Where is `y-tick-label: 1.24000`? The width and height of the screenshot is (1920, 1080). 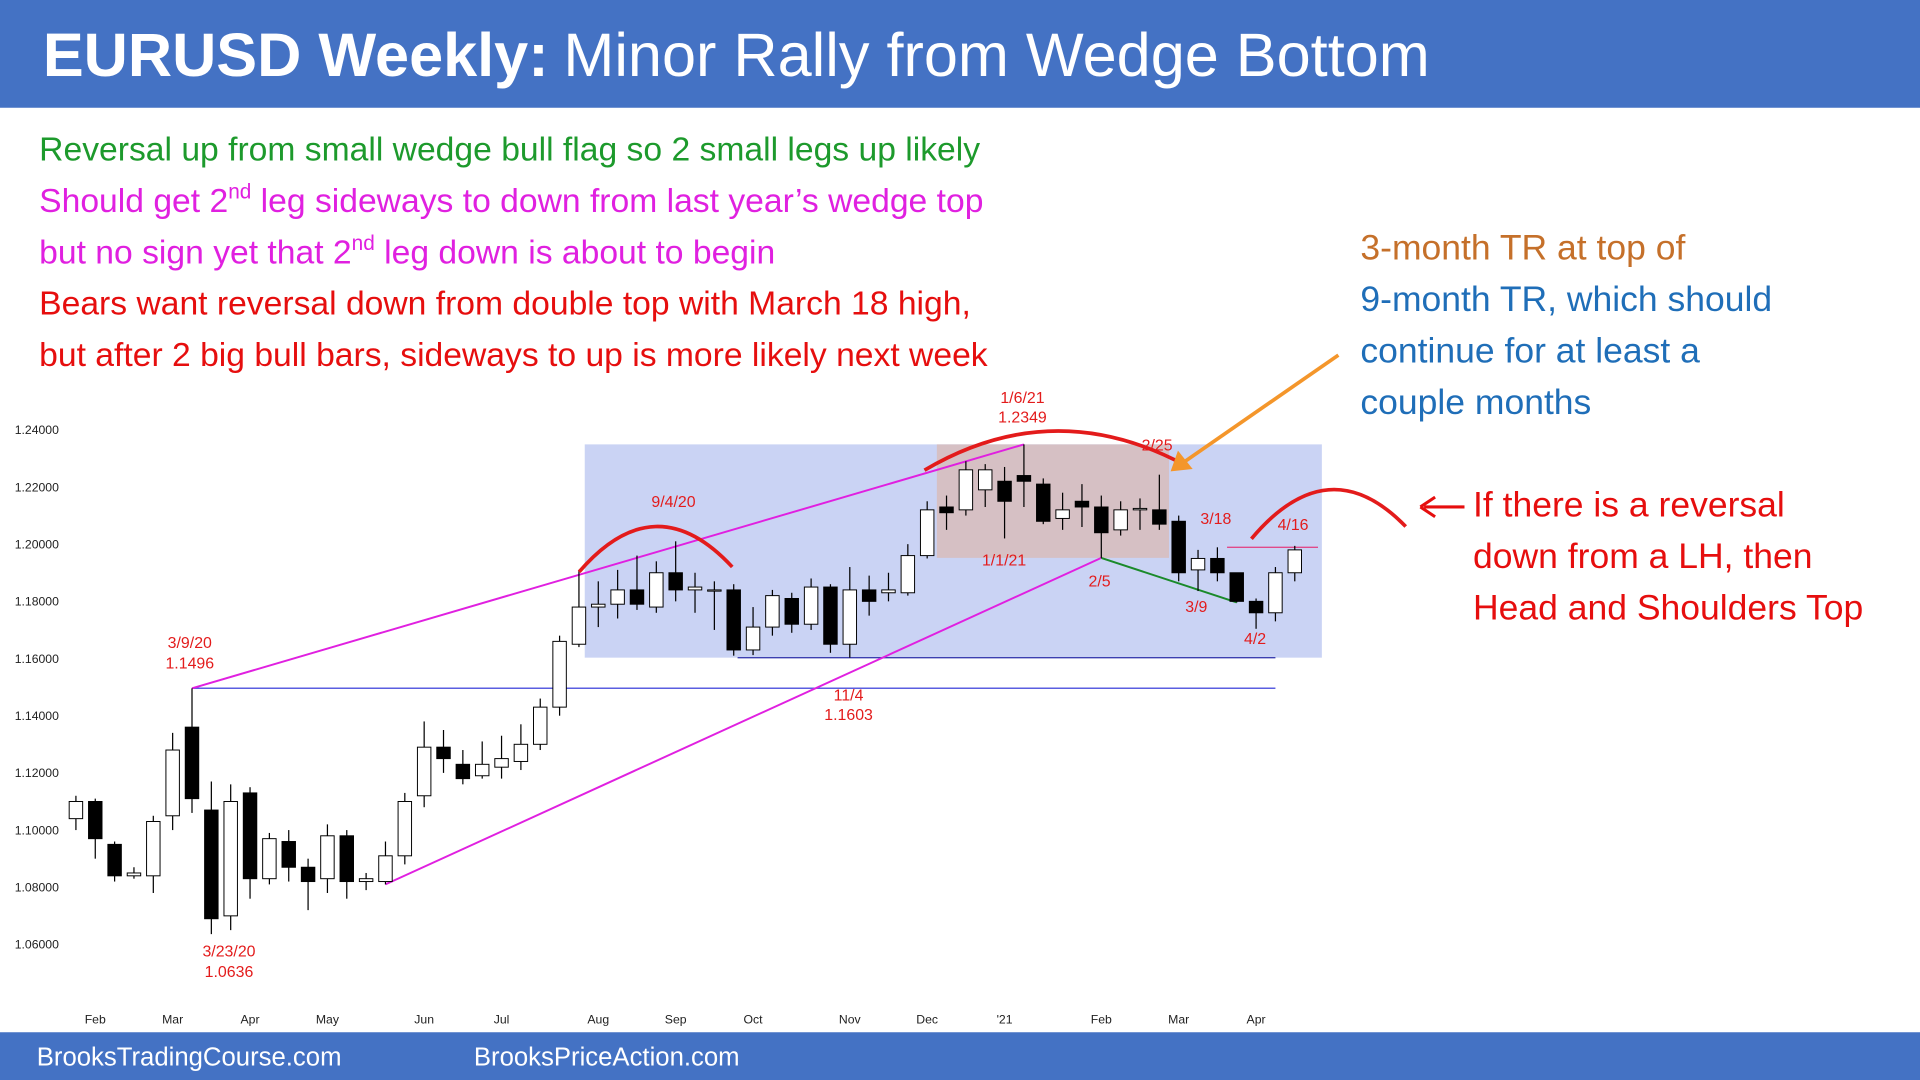
y-tick-label: 1.24000 is located at coordinates (37, 430).